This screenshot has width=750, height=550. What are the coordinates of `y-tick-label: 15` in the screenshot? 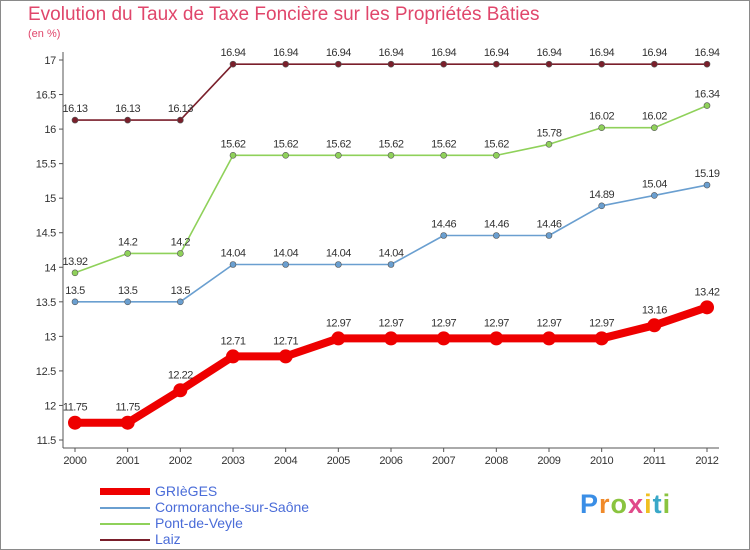 It's located at (50, 199).